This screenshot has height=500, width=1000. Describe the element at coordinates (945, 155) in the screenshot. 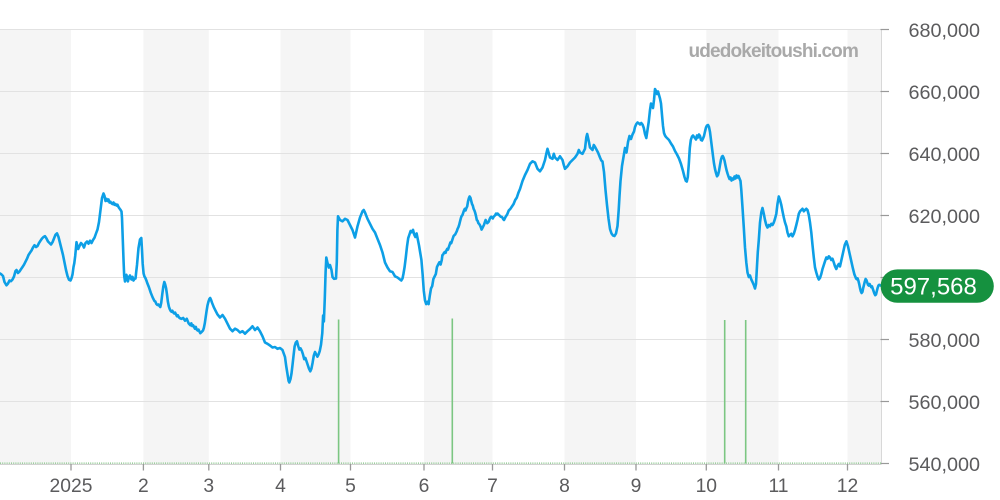

I see `svg-text: 640,000` at that location.